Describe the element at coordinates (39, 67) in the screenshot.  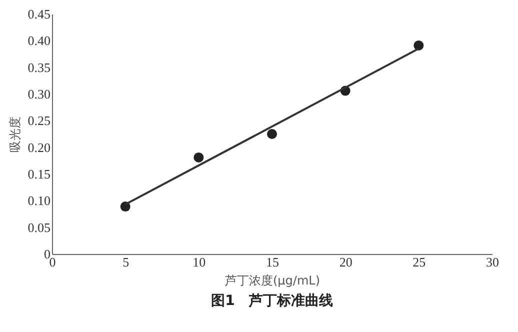
I see `y-tick-label: 0.35` at that location.